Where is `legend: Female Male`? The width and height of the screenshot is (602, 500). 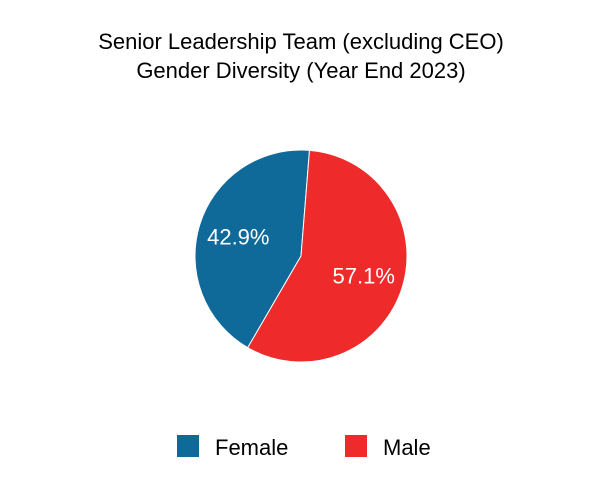
legend: Female Male is located at coordinates (304, 447).